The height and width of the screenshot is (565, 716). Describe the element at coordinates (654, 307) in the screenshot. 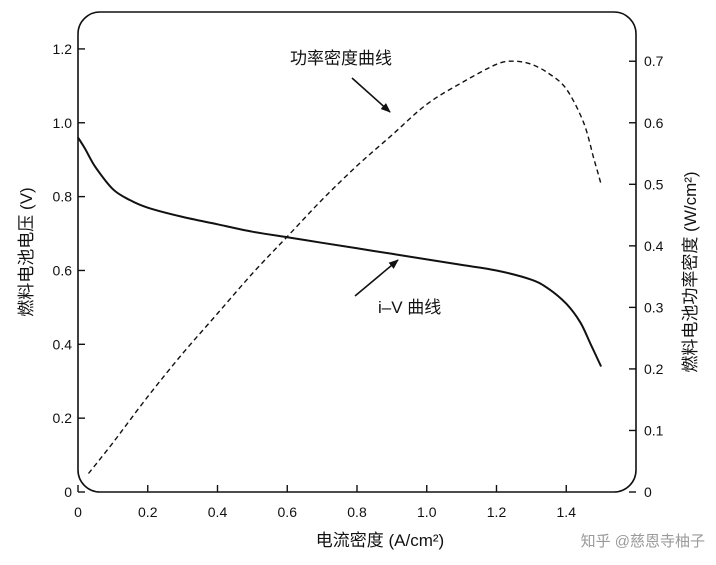

I see `y-right-tick-label: 0.3` at that location.